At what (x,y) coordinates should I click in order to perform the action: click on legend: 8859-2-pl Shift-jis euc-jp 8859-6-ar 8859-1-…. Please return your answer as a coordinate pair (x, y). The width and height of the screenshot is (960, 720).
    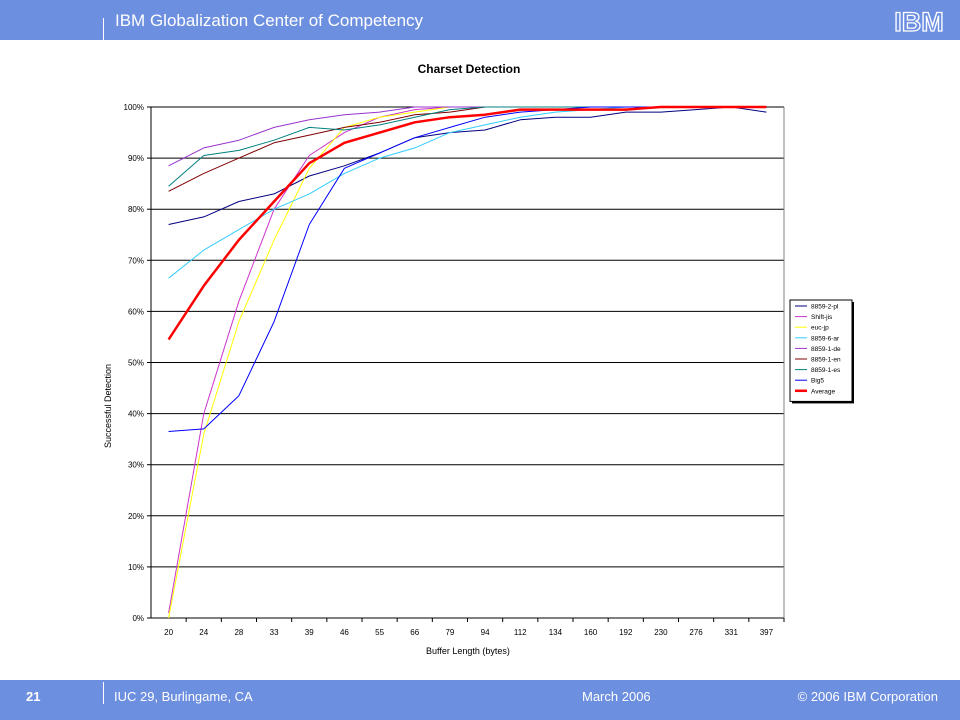
    Looking at the image, I should click on (821, 351).